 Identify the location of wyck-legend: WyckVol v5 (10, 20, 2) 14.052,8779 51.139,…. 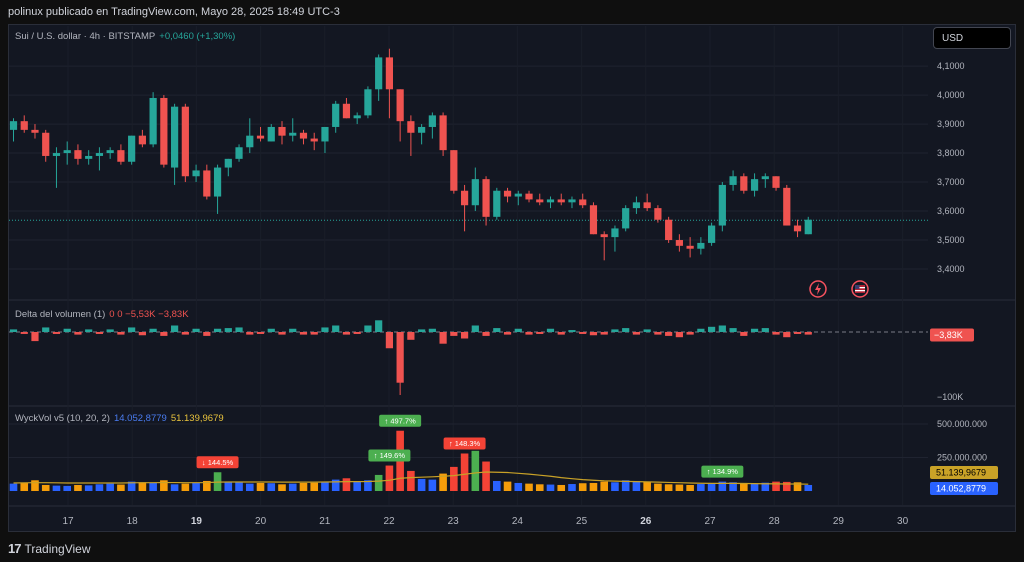
(119, 418).